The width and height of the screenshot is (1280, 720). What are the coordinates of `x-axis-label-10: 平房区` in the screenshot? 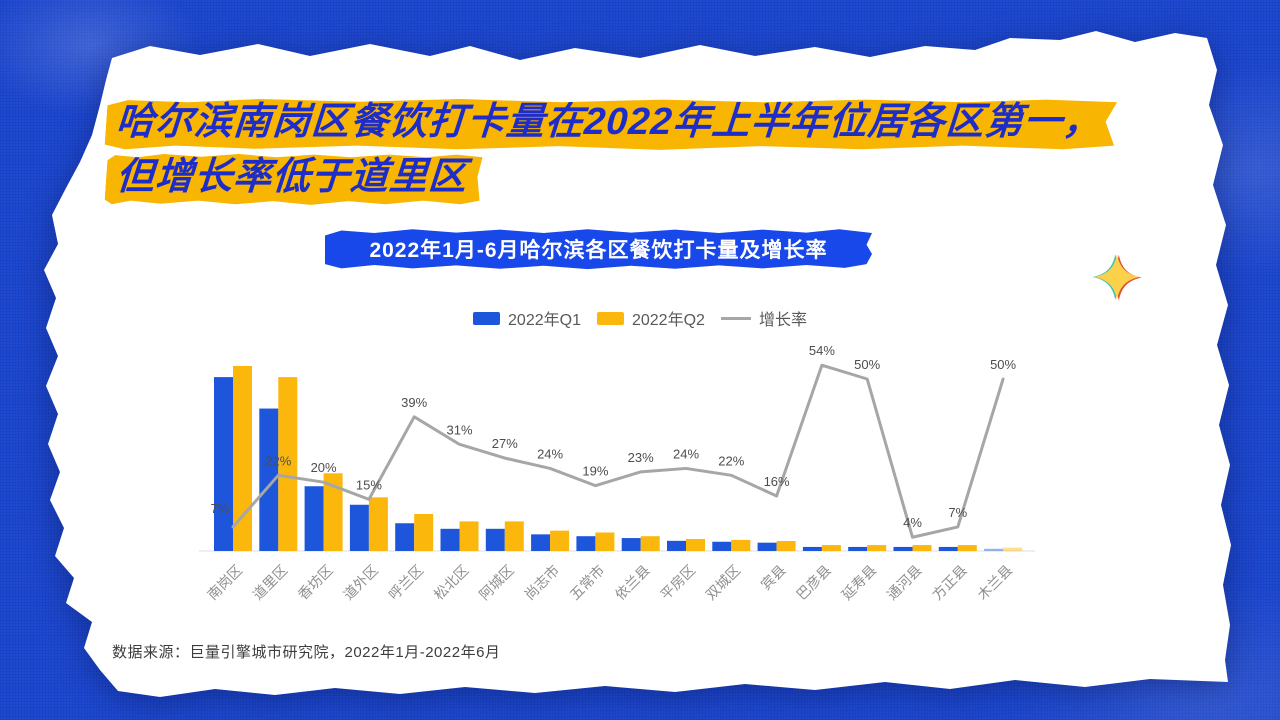 It's located at (677, 582).